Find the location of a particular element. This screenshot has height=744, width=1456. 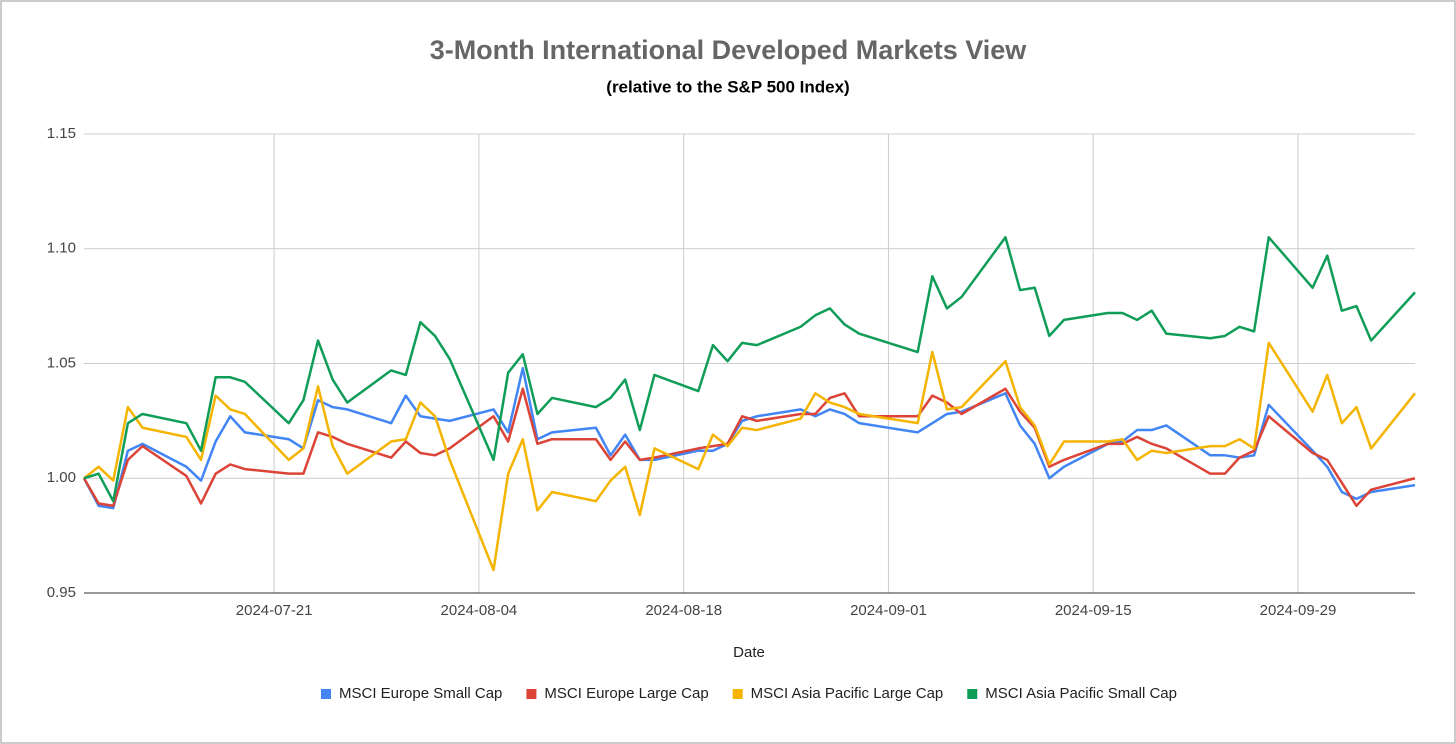

y-tick-label: 1.15 is located at coordinates (61, 133).